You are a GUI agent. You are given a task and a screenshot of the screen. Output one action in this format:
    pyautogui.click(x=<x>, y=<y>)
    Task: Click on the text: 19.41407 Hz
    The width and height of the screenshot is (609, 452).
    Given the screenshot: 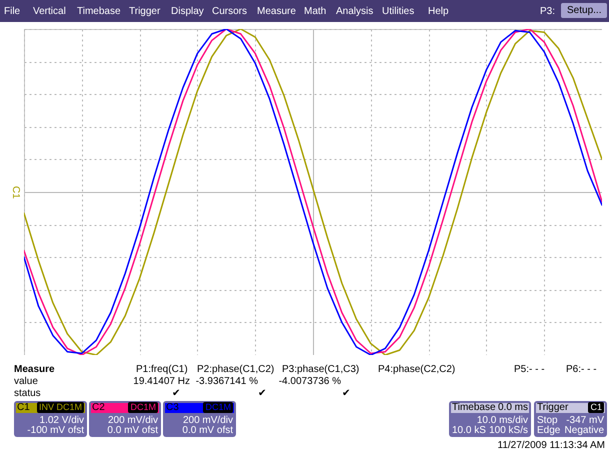 What is the action you would take?
    pyautogui.click(x=161, y=381)
    